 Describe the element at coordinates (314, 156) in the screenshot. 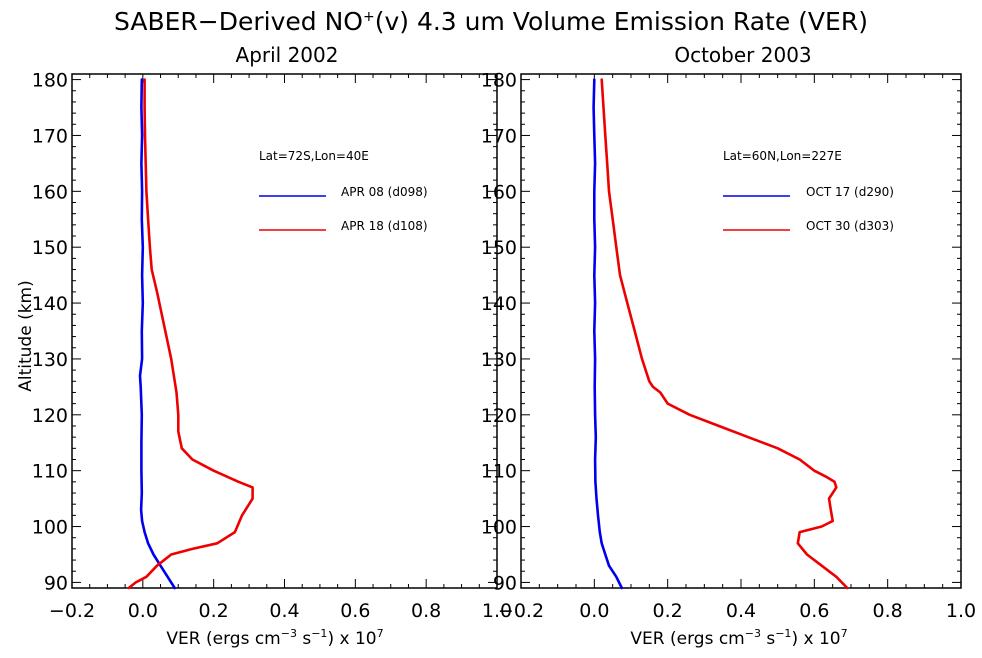

I see `location-annotation: Lat=72S,Lon=40E` at that location.